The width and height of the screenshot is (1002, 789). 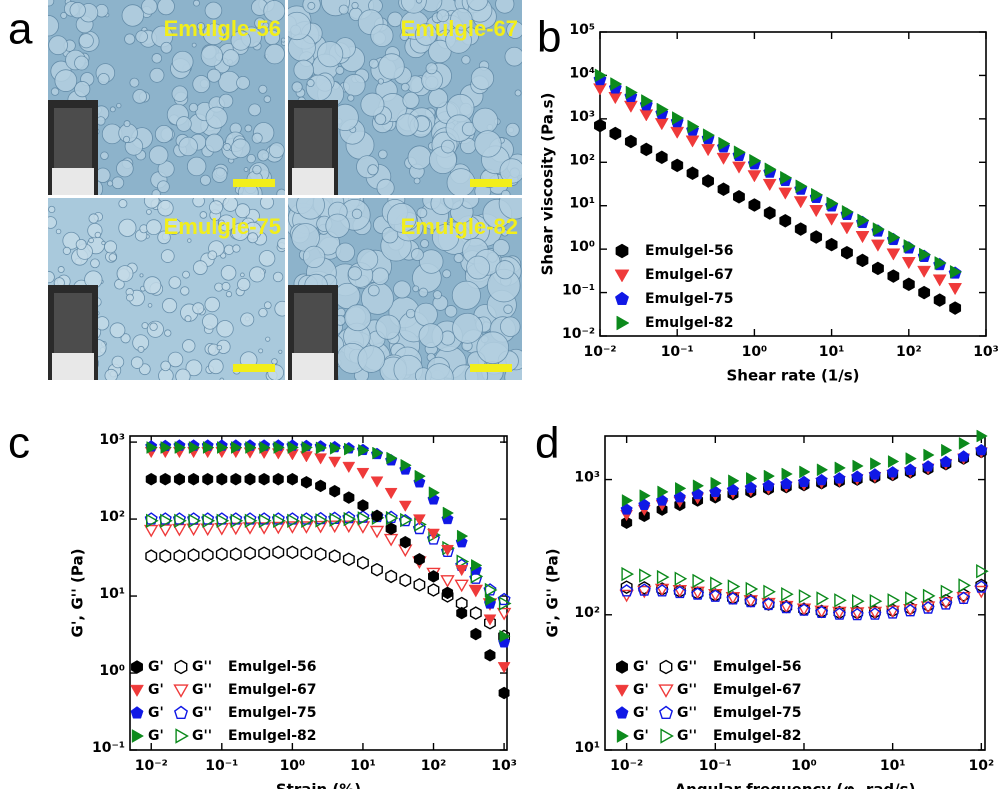 I want to click on vial-gel, so click(x=313, y=181).